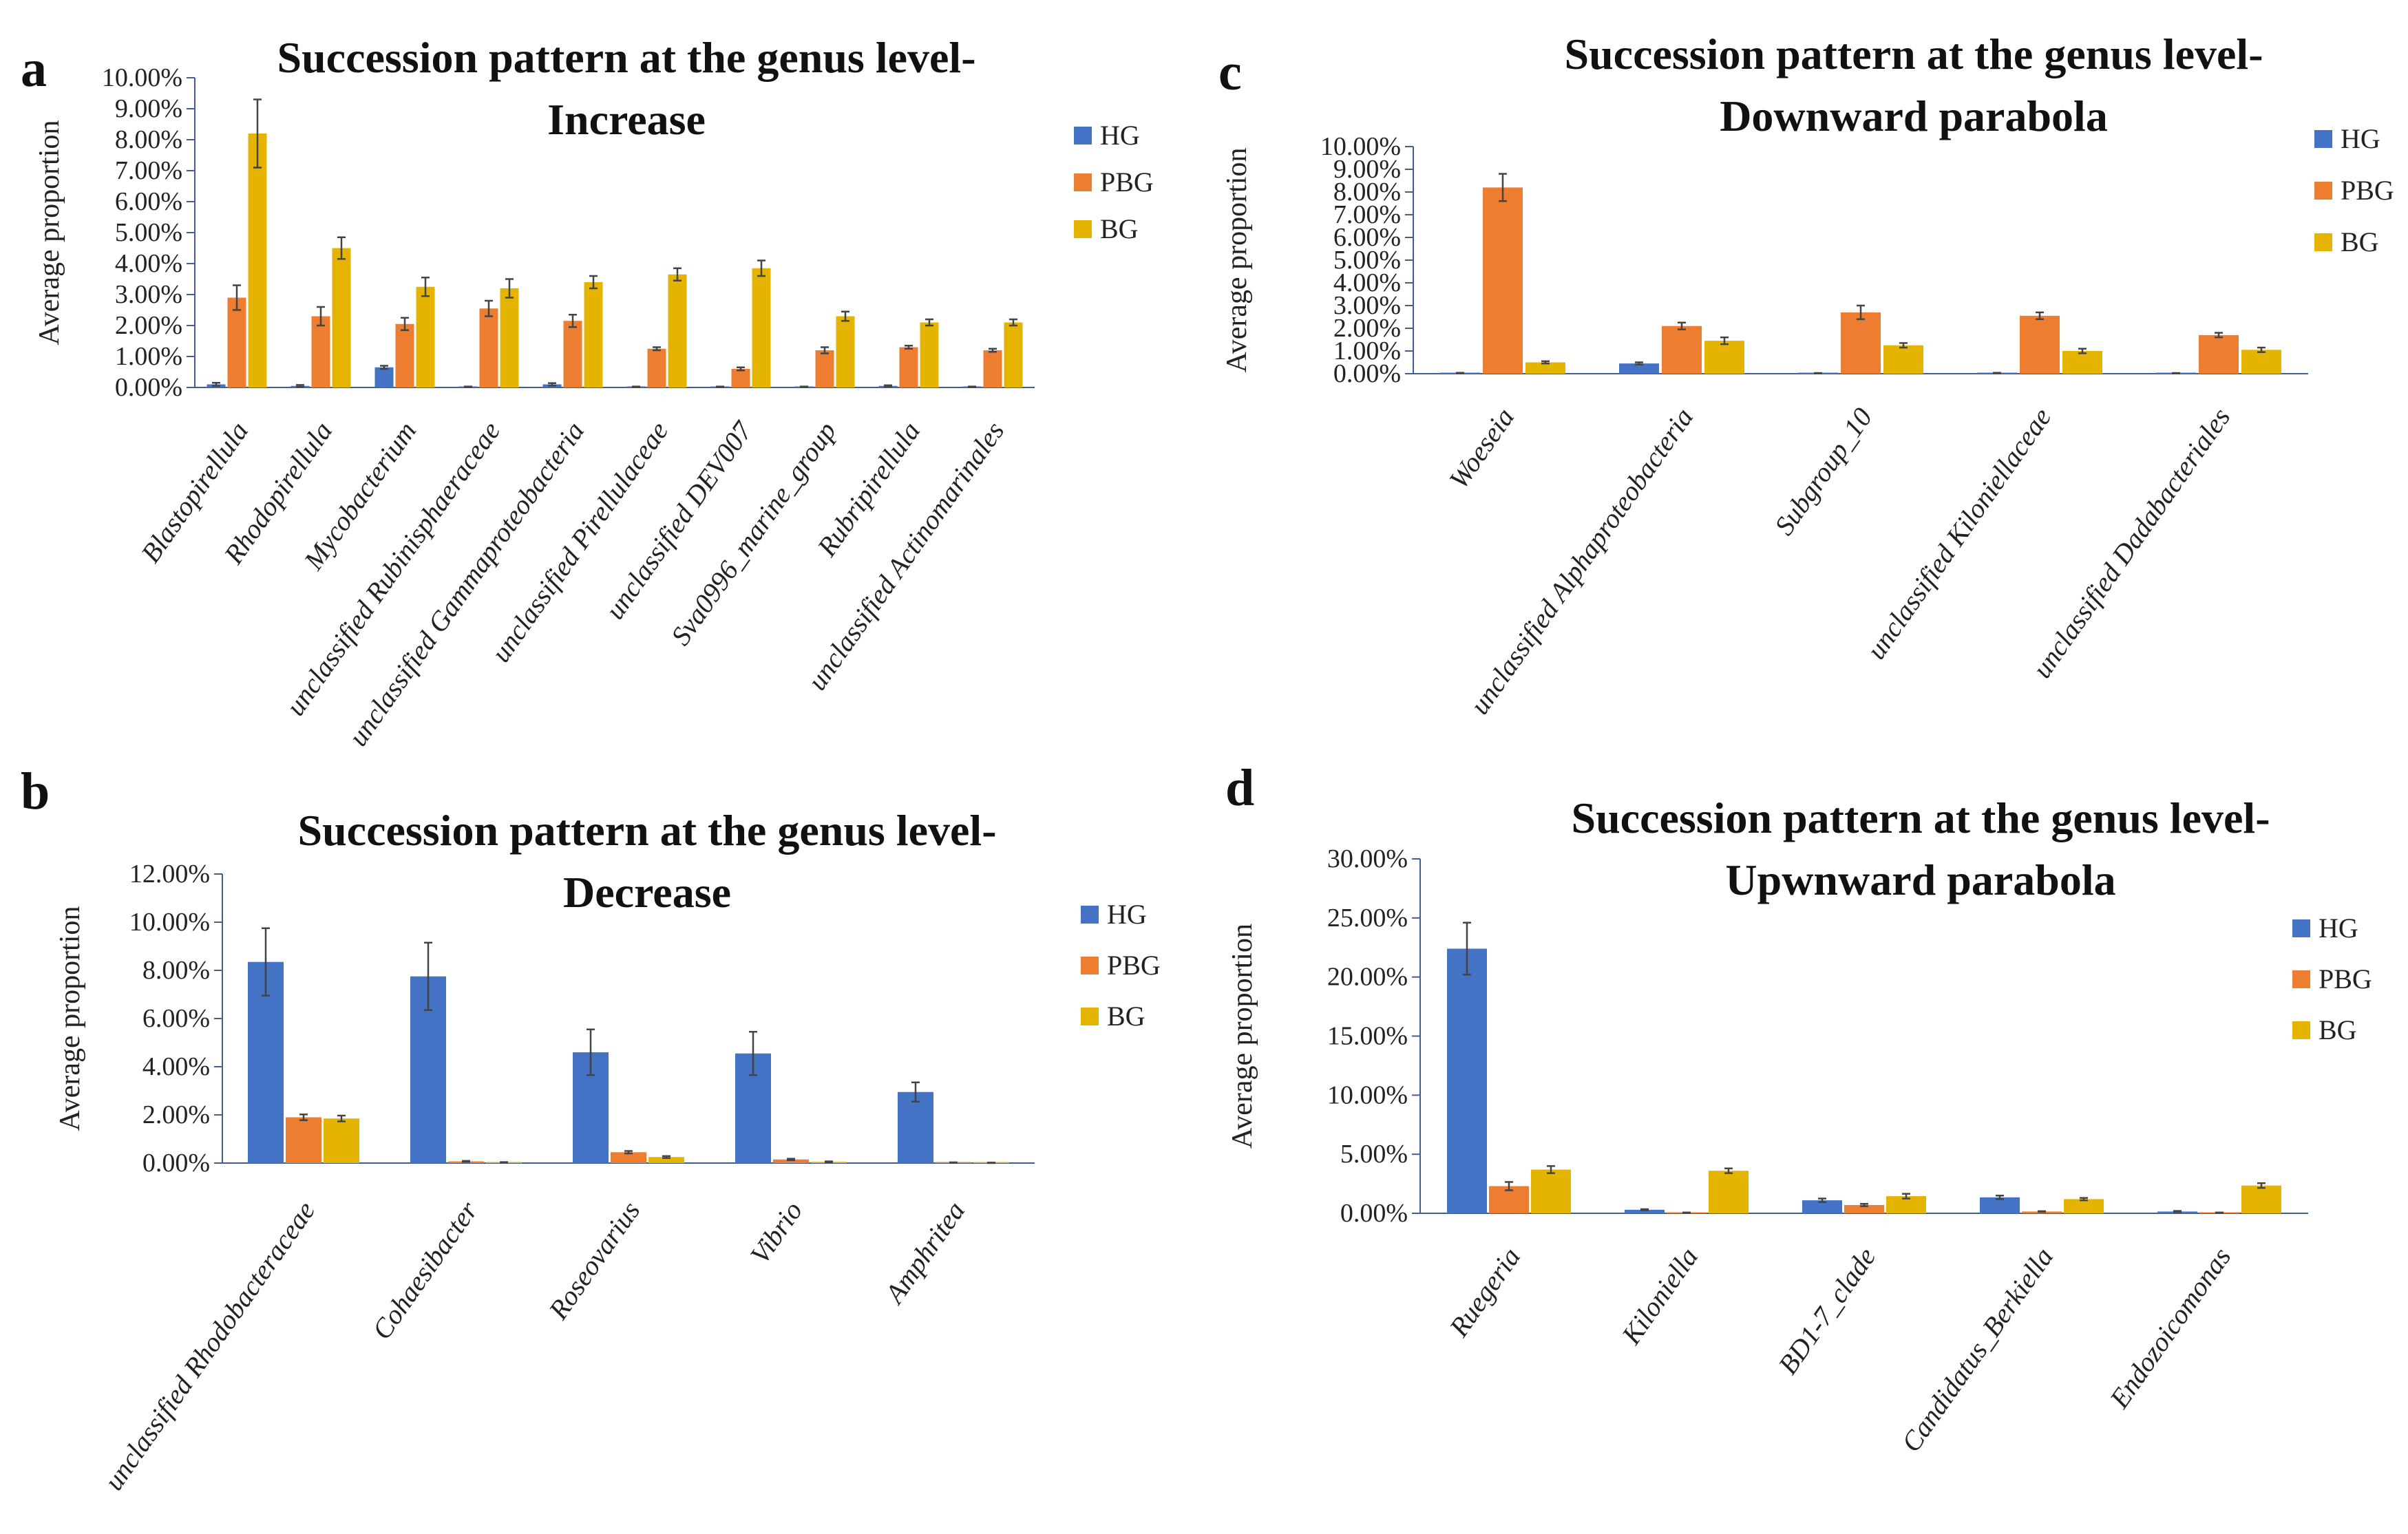 This screenshot has height=1534, width=2408. Describe the element at coordinates (1367, 858) in the screenshot. I see `y-tick-label: 30.00%` at that location.